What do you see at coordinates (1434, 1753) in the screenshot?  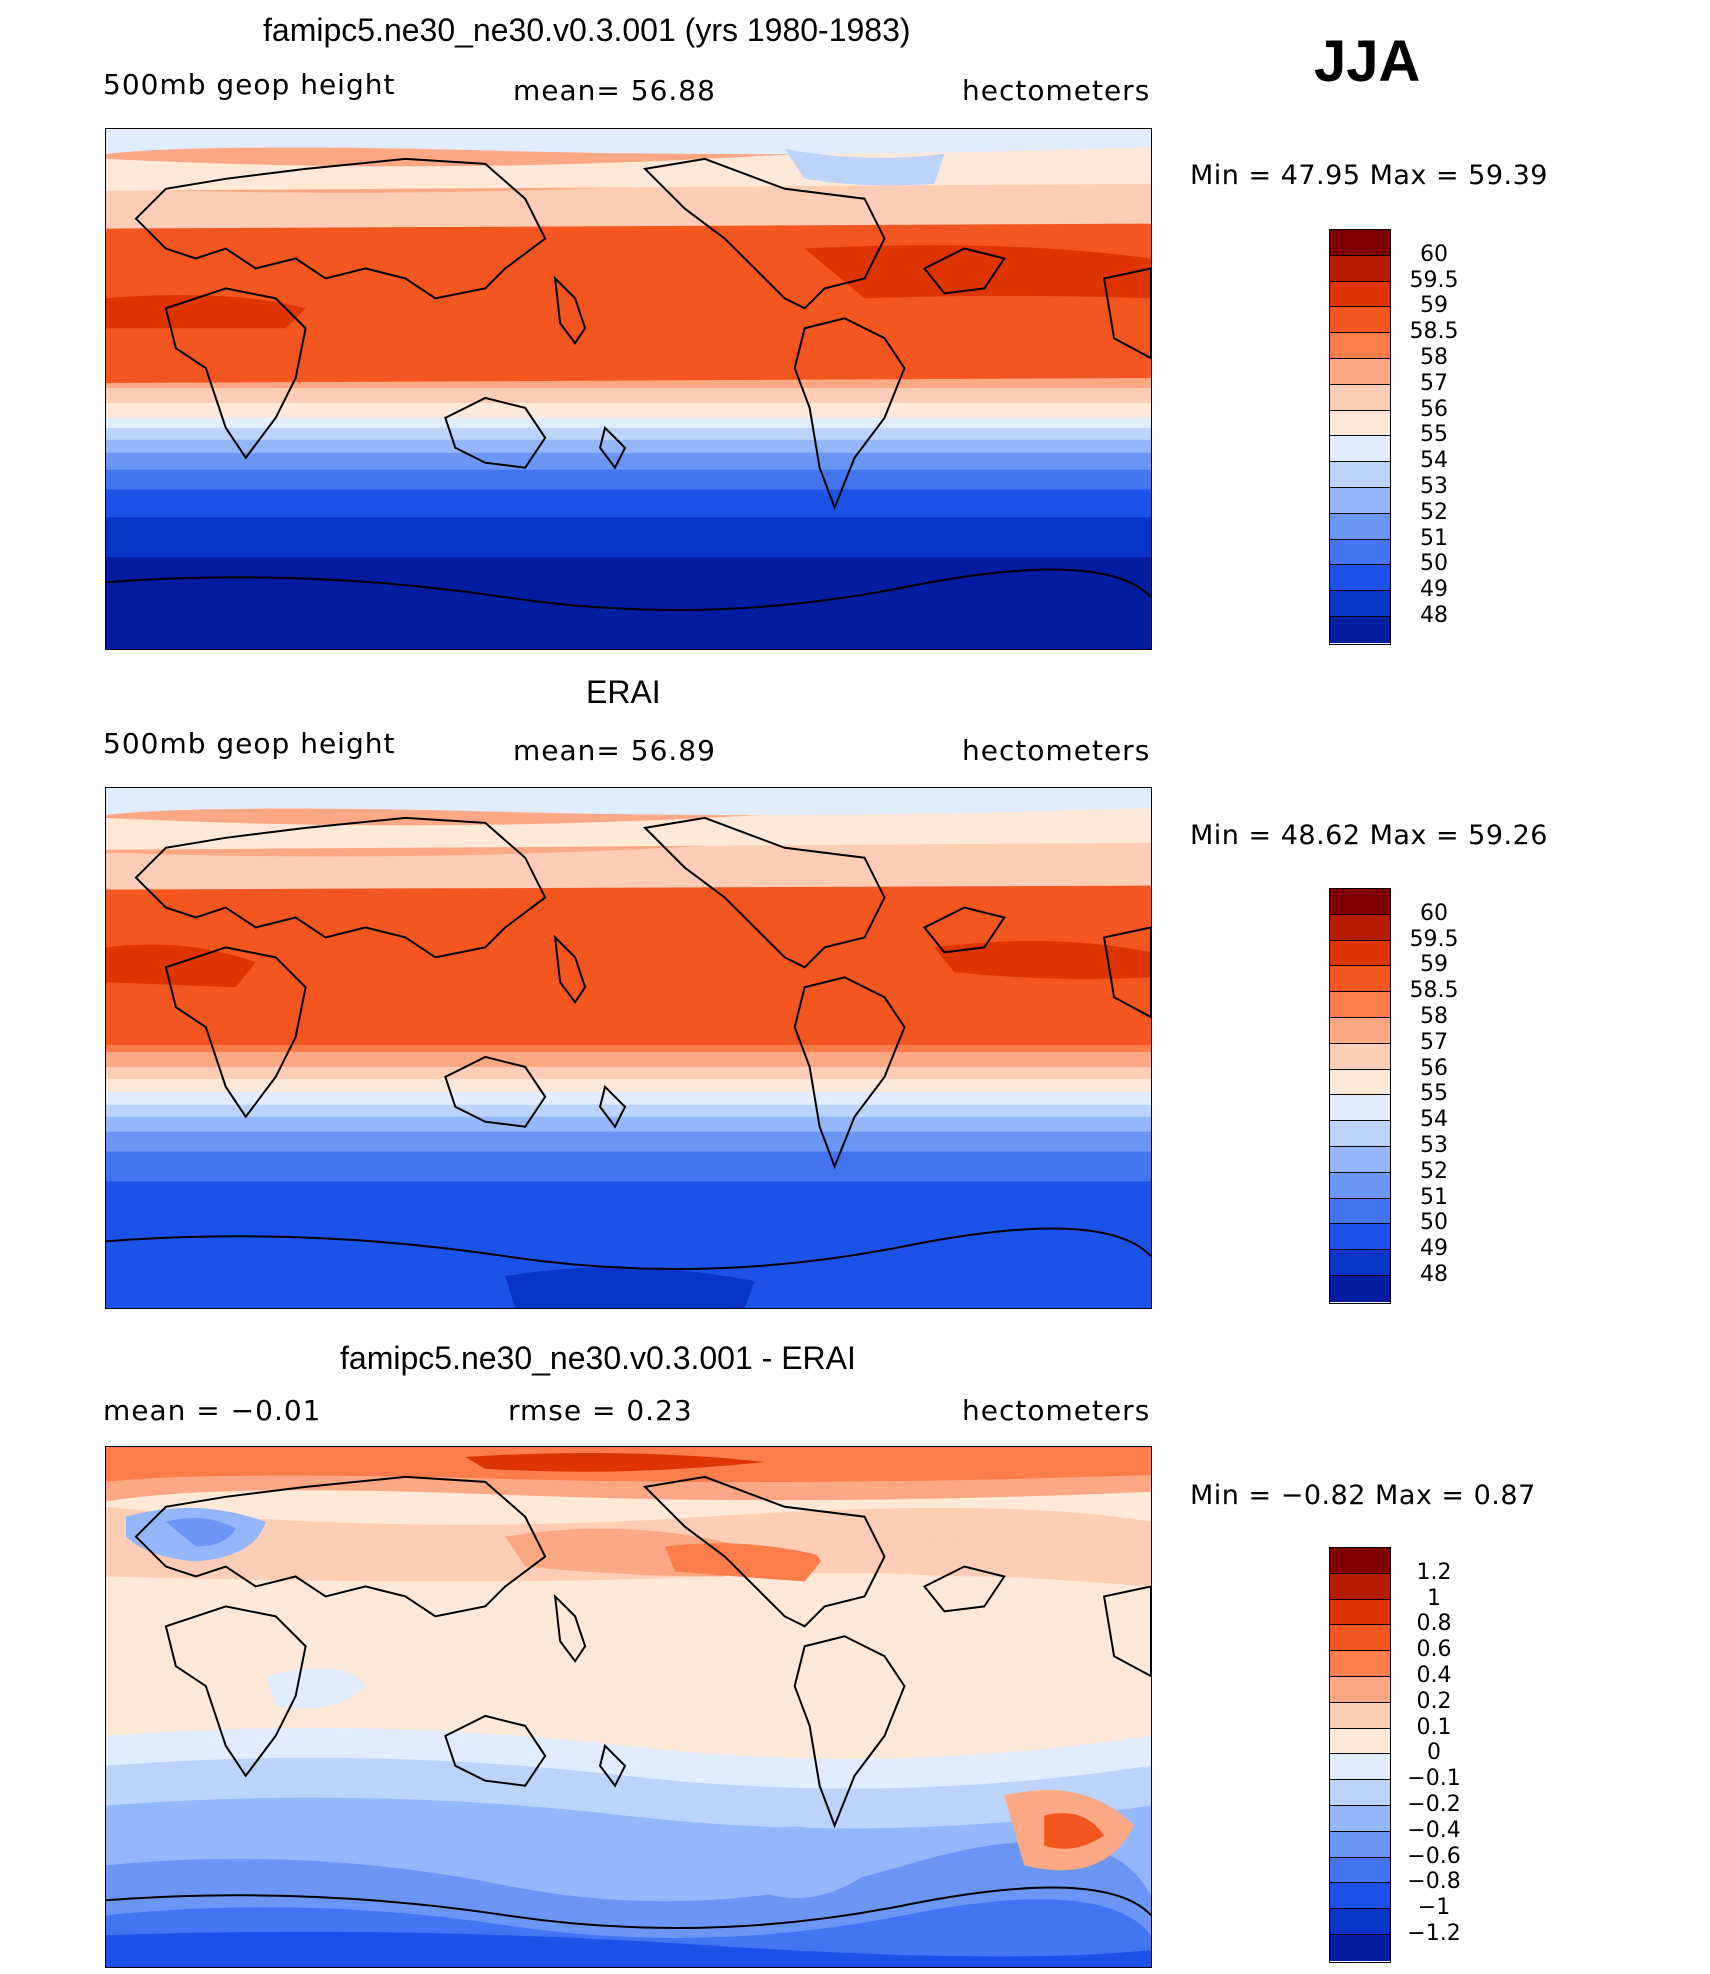 I see `colorbar-tick-label: 0` at bounding box center [1434, 1753].